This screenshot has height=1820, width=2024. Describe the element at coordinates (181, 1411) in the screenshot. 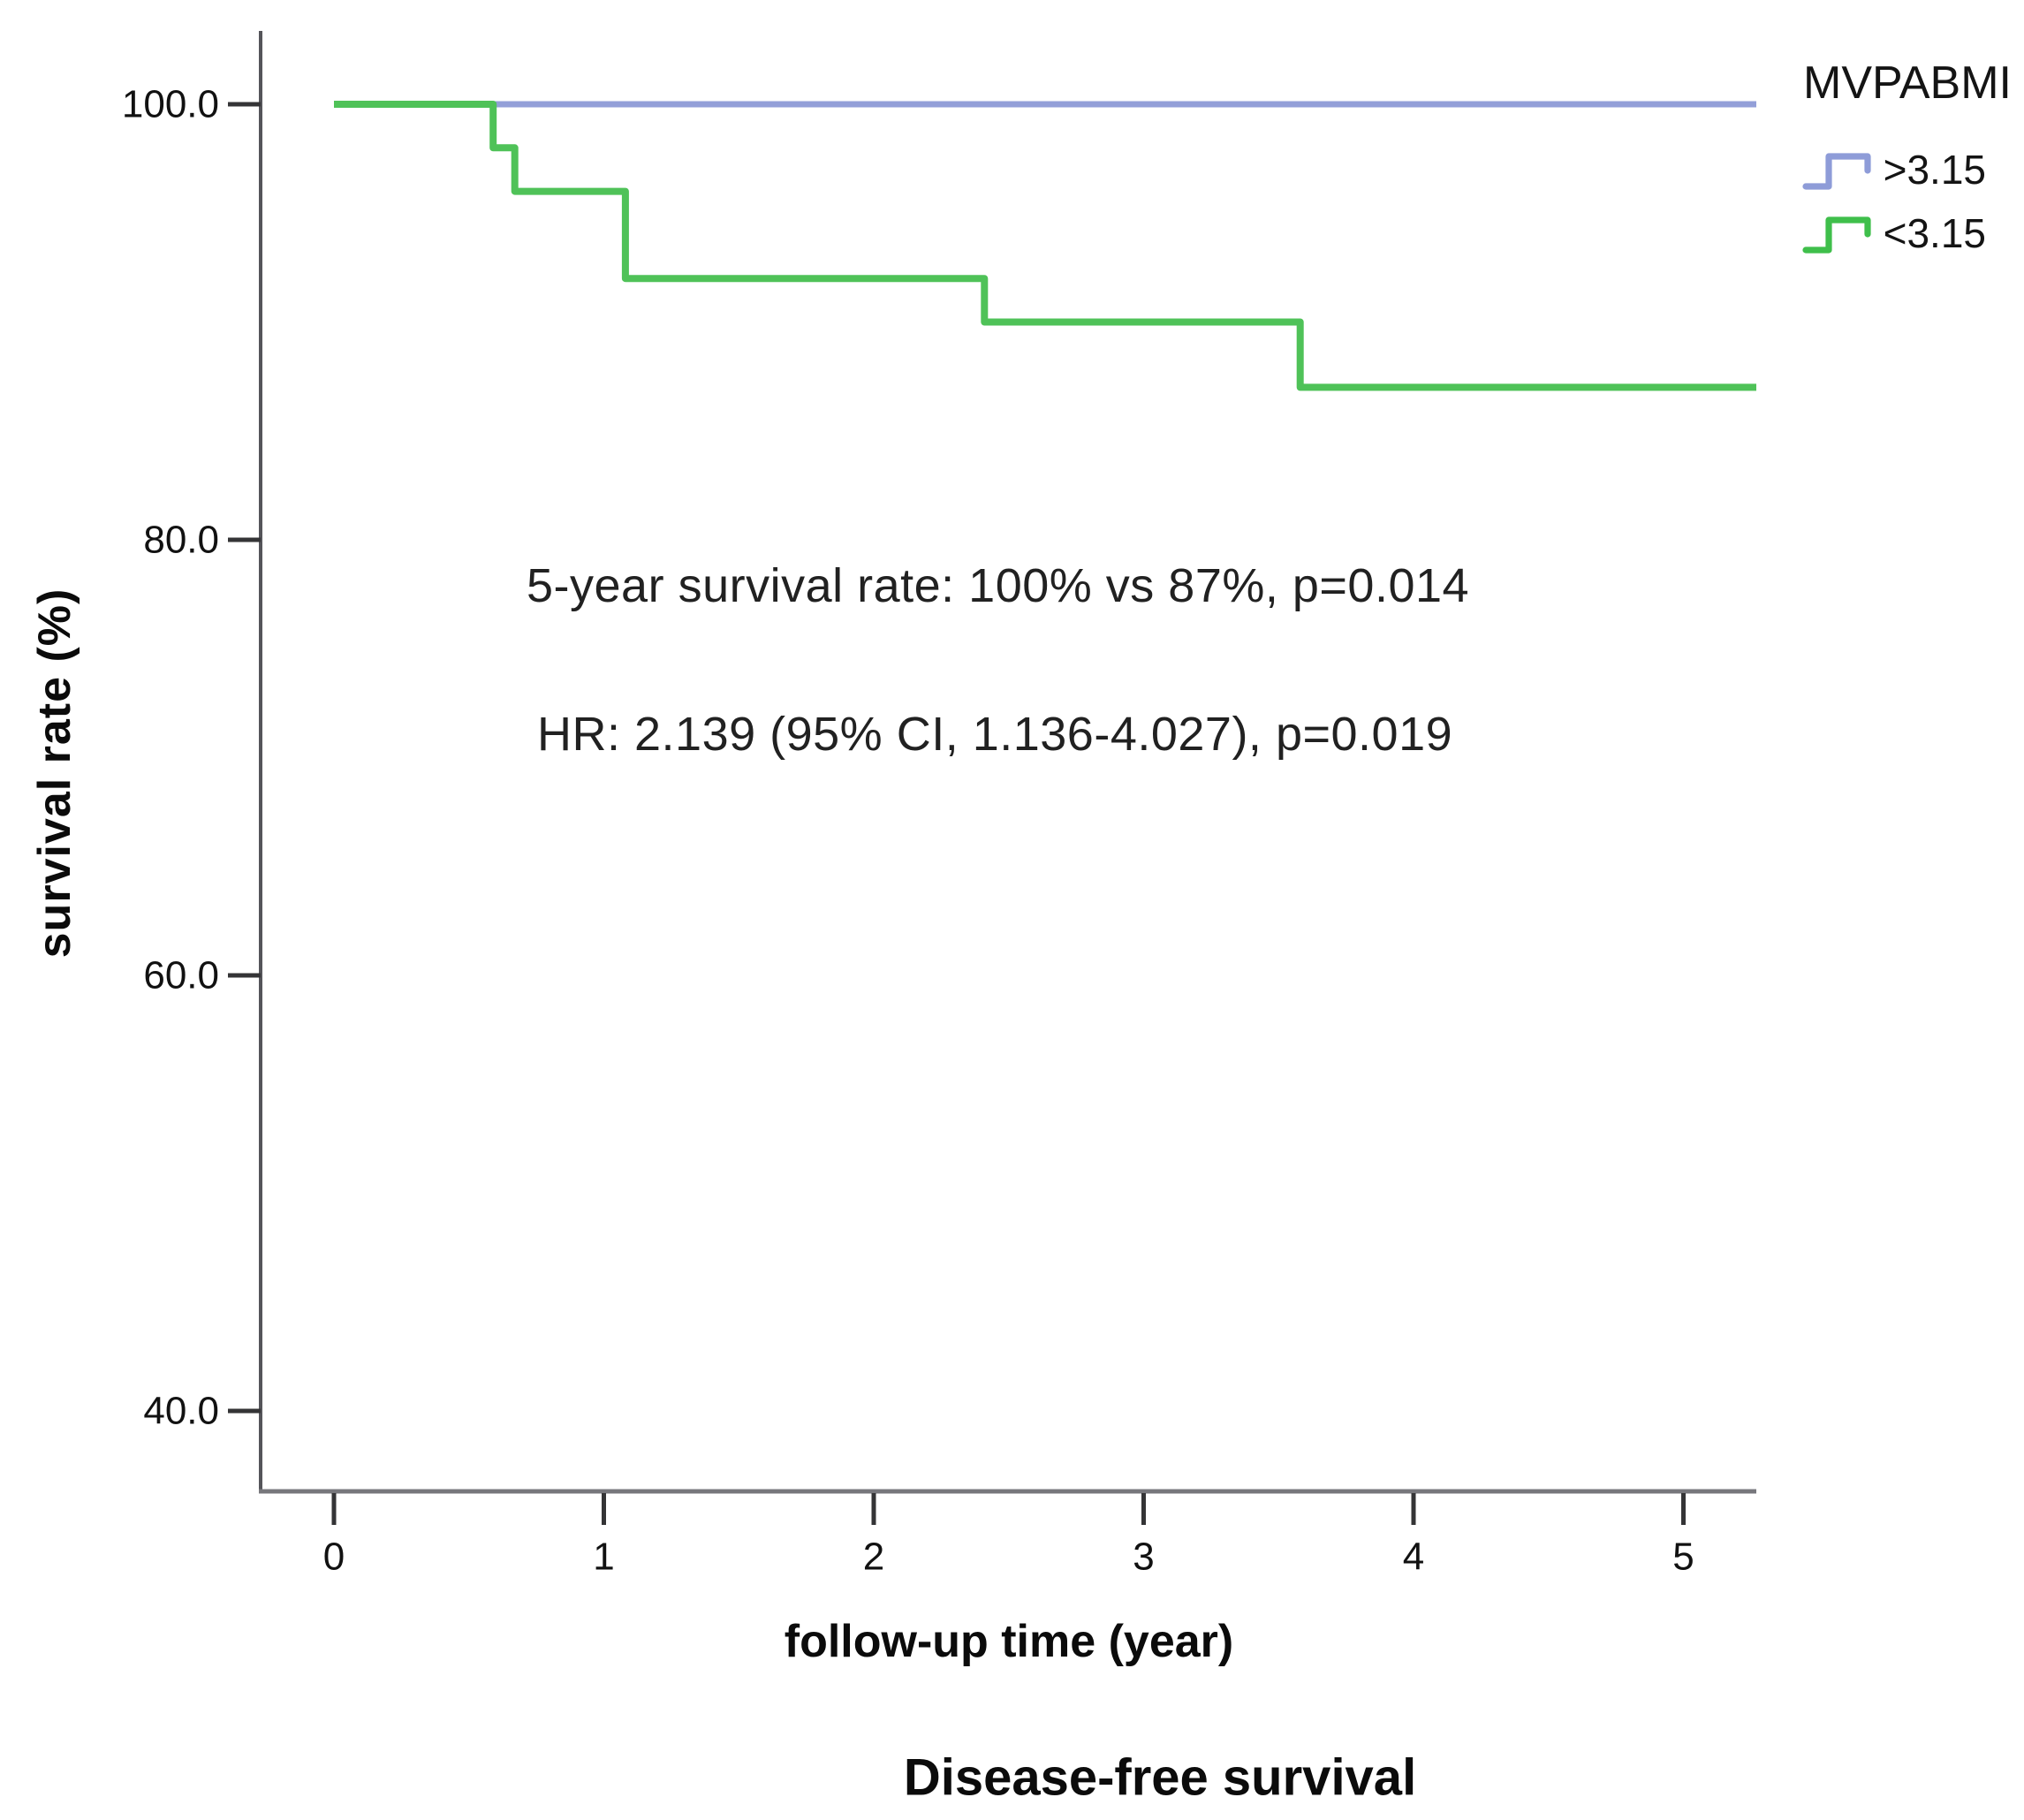

I see `y-tick-label: 40.0` at that location.